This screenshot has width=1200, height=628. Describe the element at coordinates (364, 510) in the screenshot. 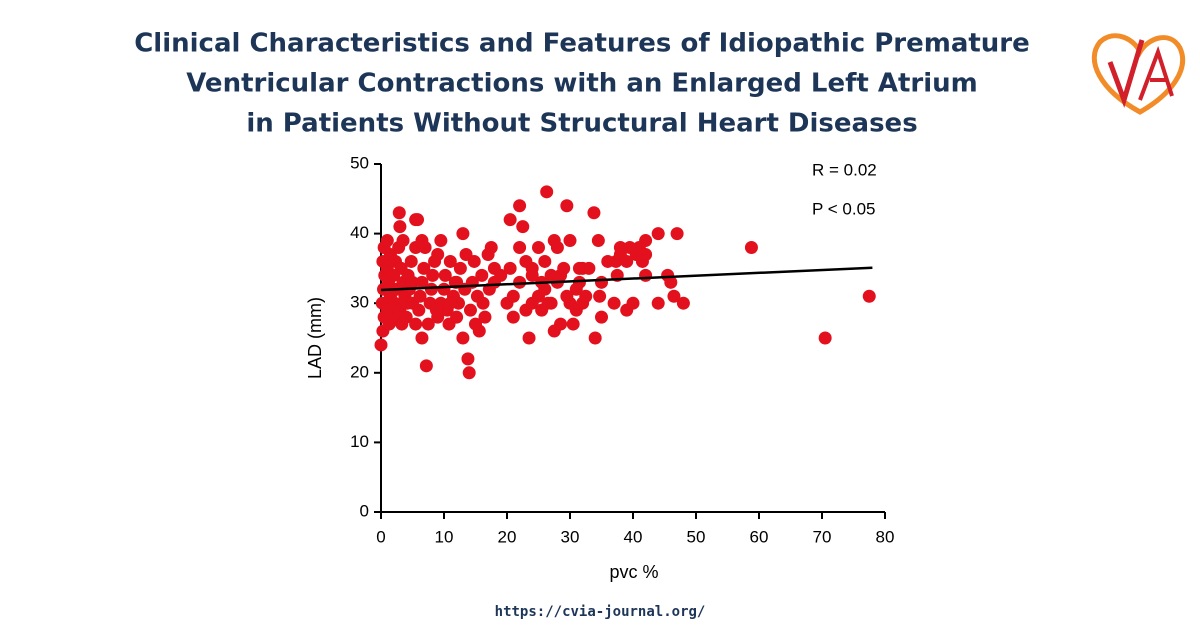

I see `y-tick-label: 0` at that location.